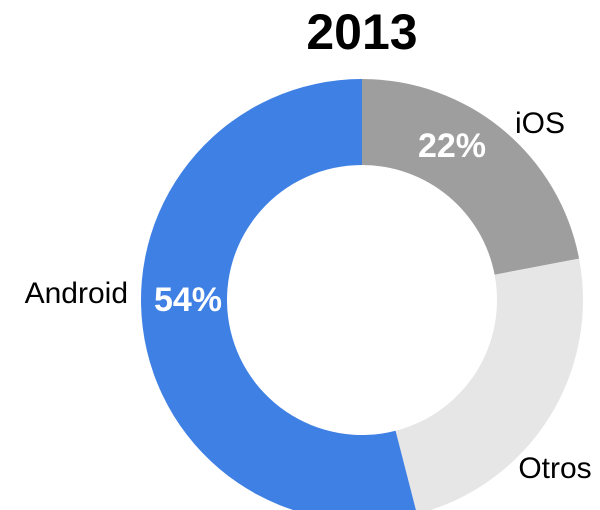  I want to click on slice, so click(471, 177).